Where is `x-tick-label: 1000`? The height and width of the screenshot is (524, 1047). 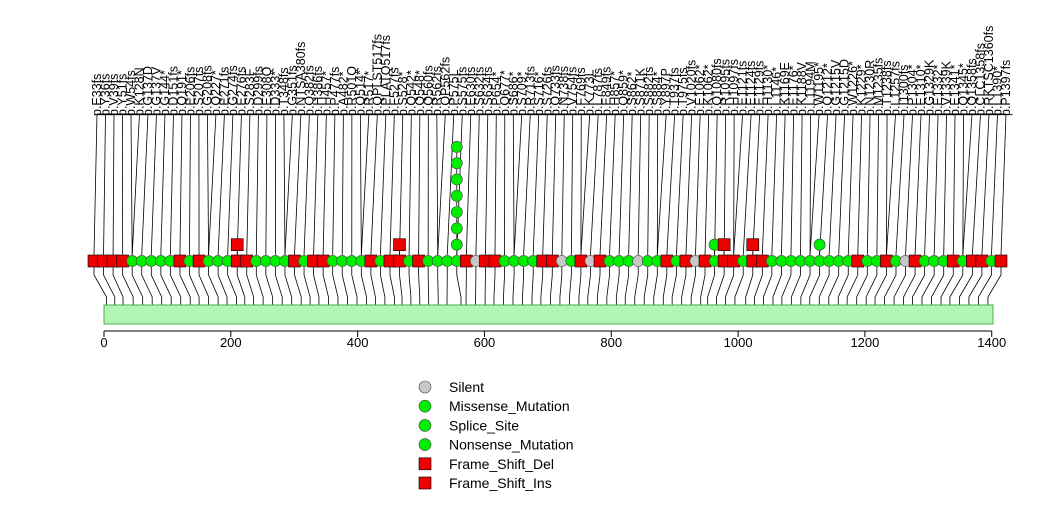
x-tick-label: 1000 is located at coordinates (738, 342).